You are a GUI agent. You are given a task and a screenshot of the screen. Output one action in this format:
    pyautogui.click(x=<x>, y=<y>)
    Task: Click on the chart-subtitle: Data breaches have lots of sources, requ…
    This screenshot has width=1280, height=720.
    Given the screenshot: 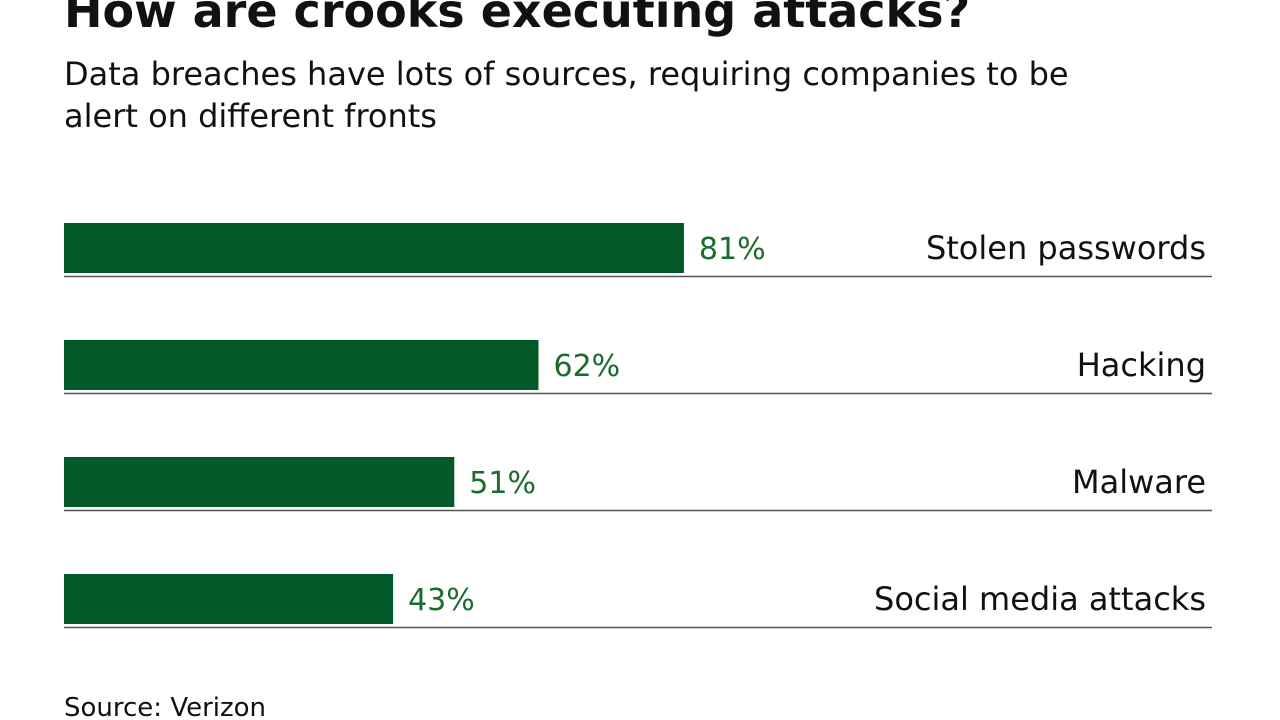 What is the action you would take?
    pyautogui.click(x=566, y=95)
    